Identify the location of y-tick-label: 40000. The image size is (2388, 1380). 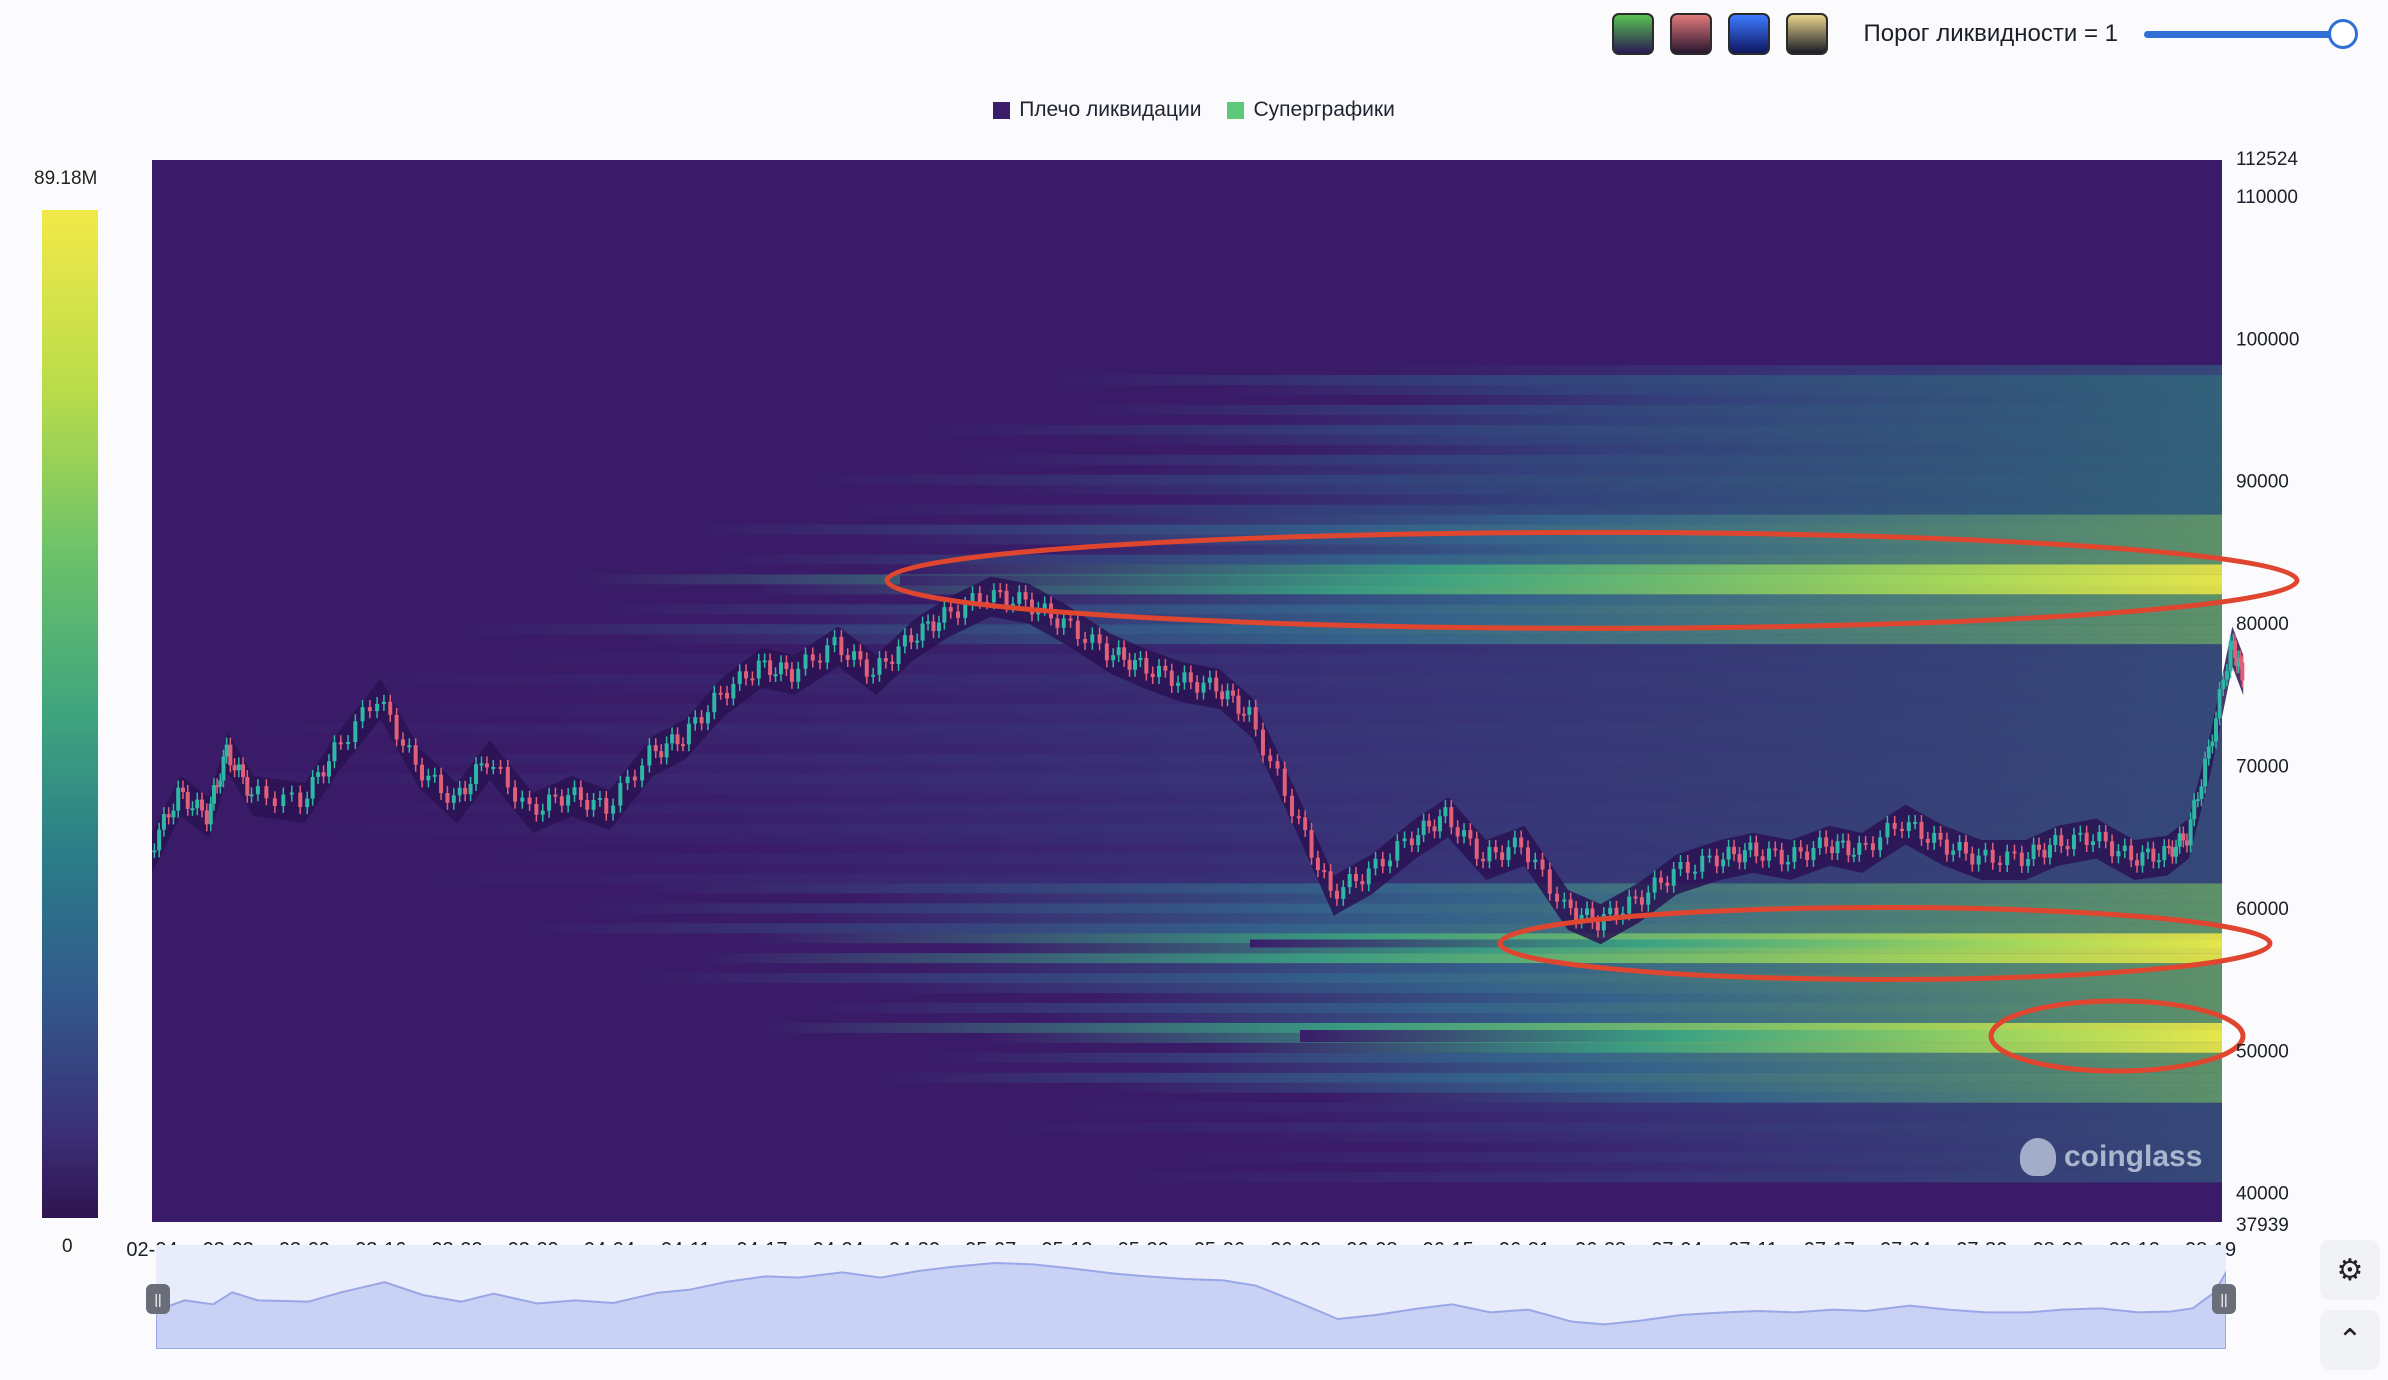
(2262, 1194).